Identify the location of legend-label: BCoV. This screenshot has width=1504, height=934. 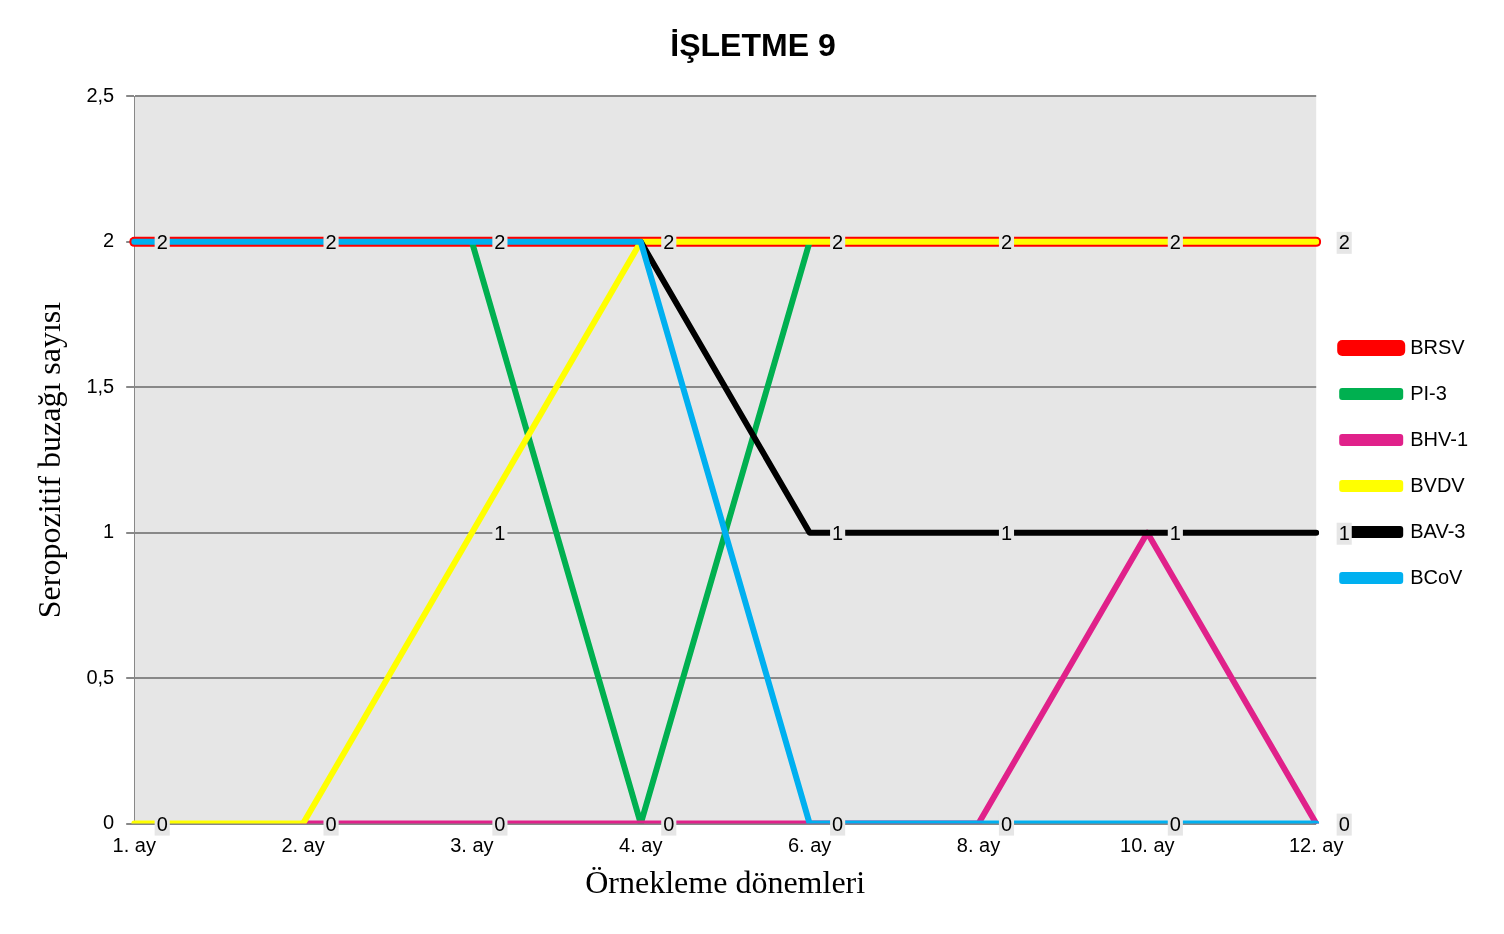
(1437, 576).